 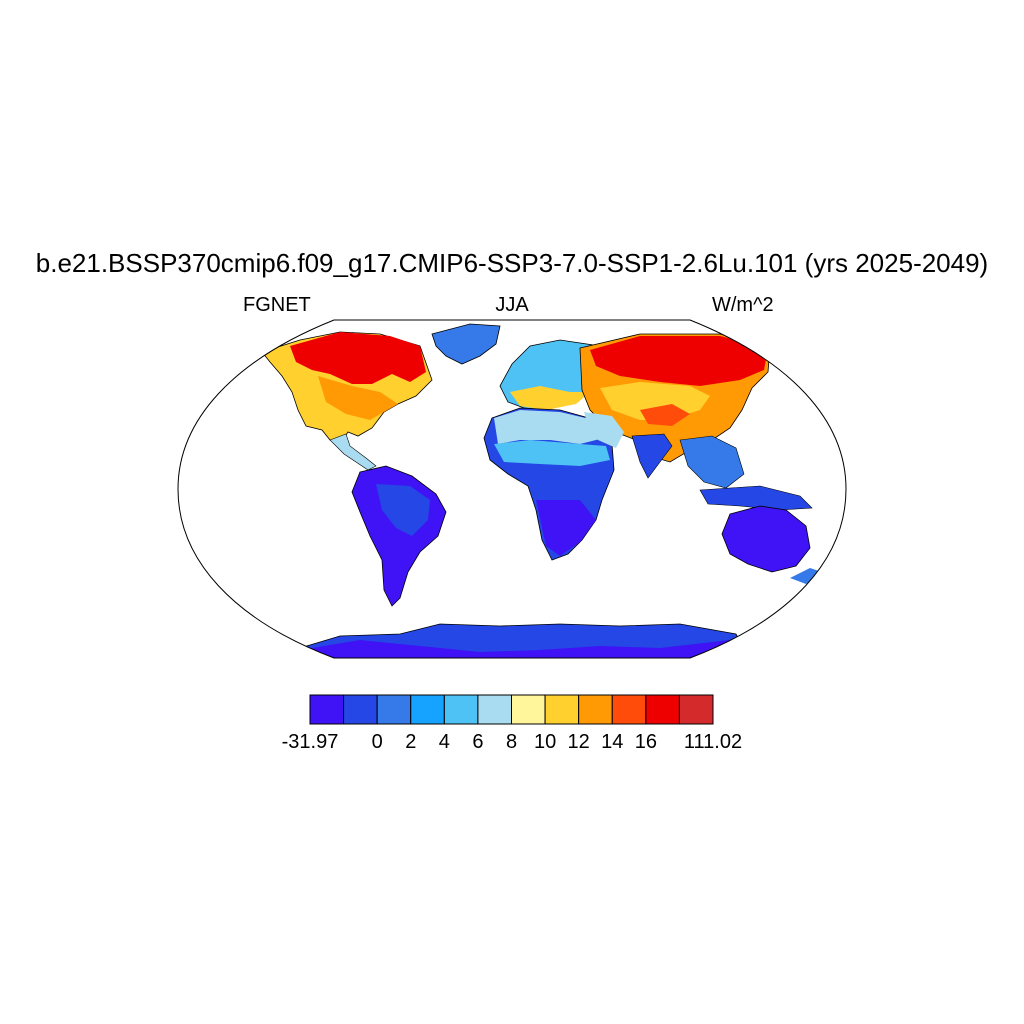 I want to click on africa-south, so click(x=566, y=528).